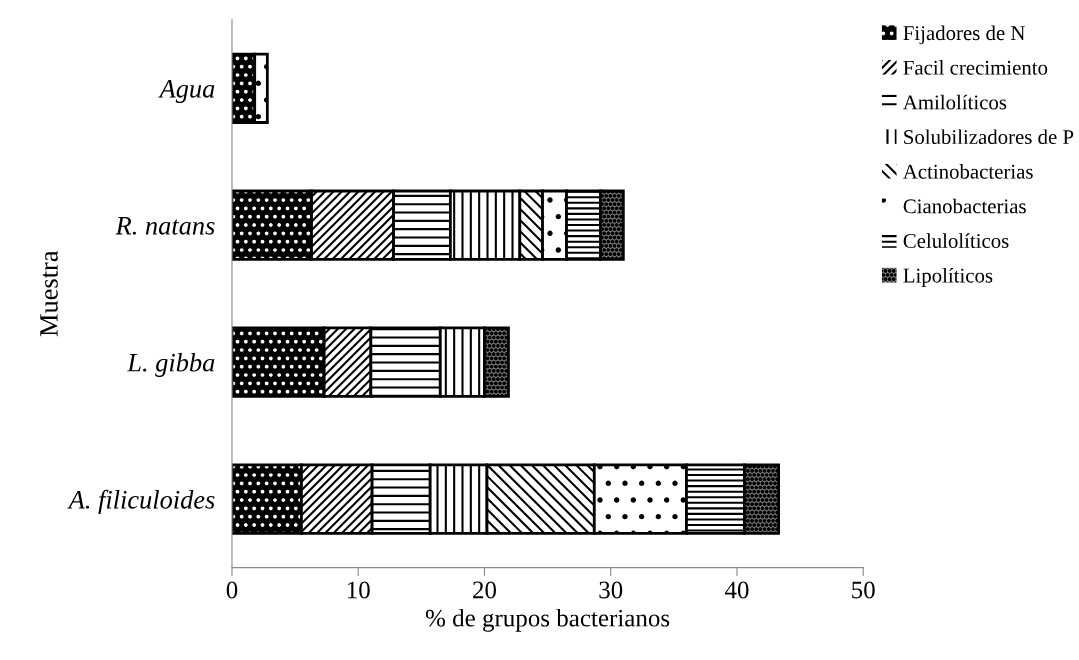  What do you see at coordinates (975, 67) in the screenshot?
I see `legend-label: Facil crecimiento` at bounding box center [975, 67].